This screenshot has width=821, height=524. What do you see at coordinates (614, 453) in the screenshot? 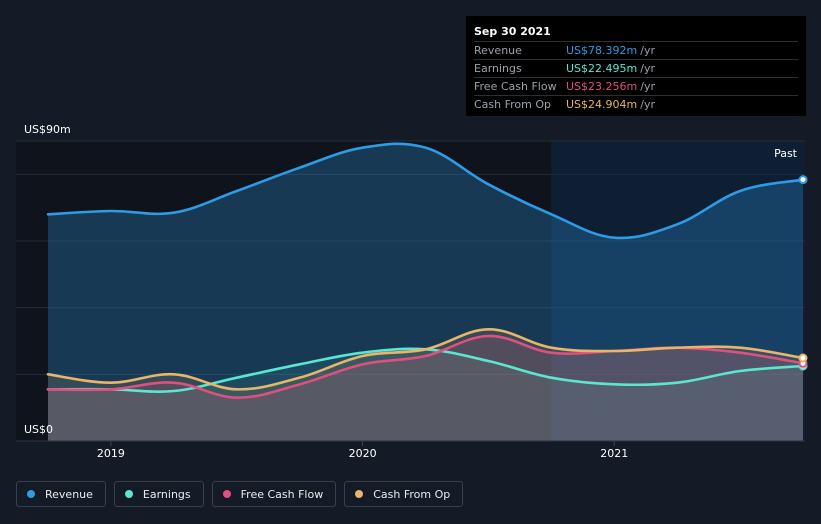
I see `x-tick-label: 2021` at bounding box center [614, 453].